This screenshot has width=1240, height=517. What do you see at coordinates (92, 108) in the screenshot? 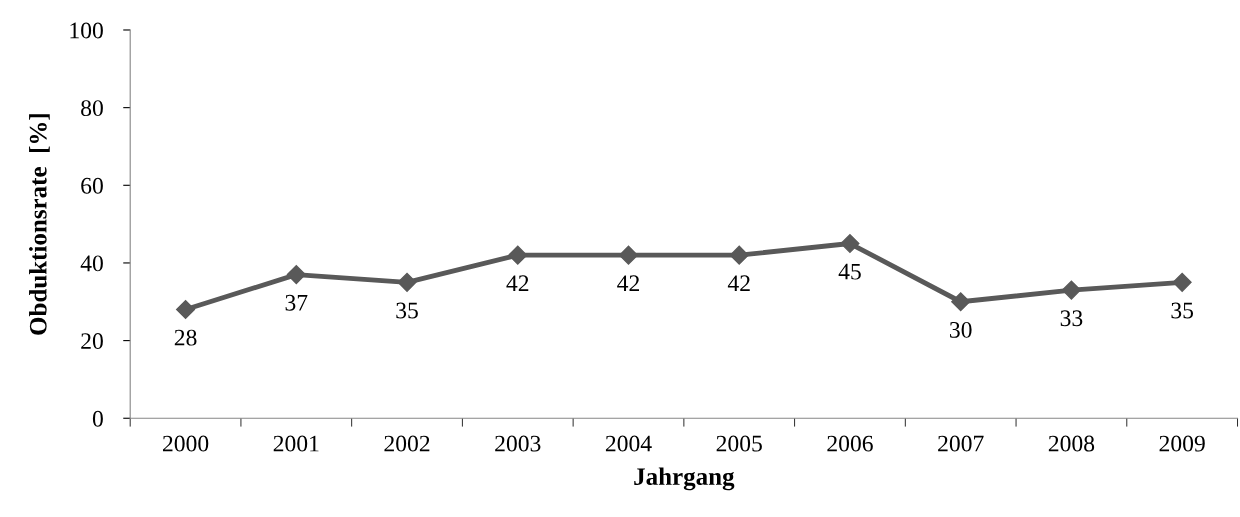
I see `y-tick-label: 80` at bounding box center [92, 108].